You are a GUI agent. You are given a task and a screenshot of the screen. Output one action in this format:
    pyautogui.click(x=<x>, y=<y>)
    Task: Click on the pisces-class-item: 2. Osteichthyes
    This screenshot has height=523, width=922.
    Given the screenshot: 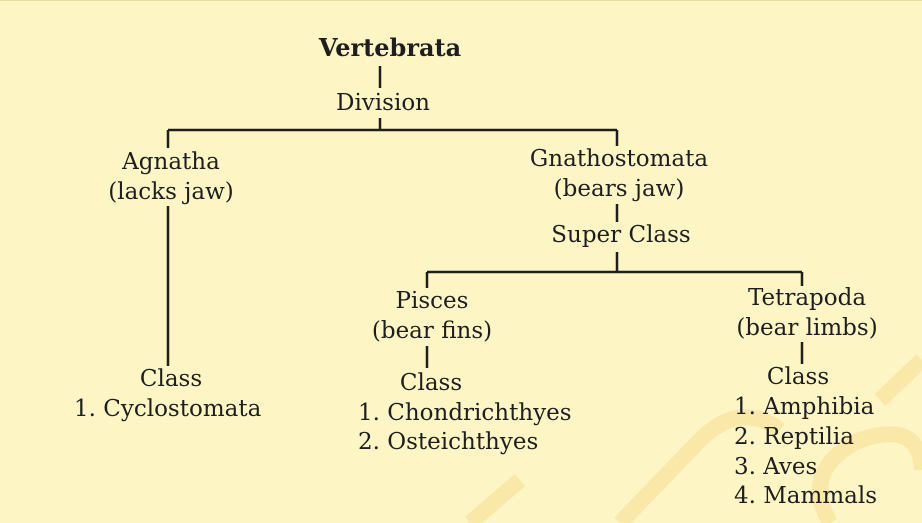 What is the action you would take?
    pyautogui.click(x=448, y=442)
    